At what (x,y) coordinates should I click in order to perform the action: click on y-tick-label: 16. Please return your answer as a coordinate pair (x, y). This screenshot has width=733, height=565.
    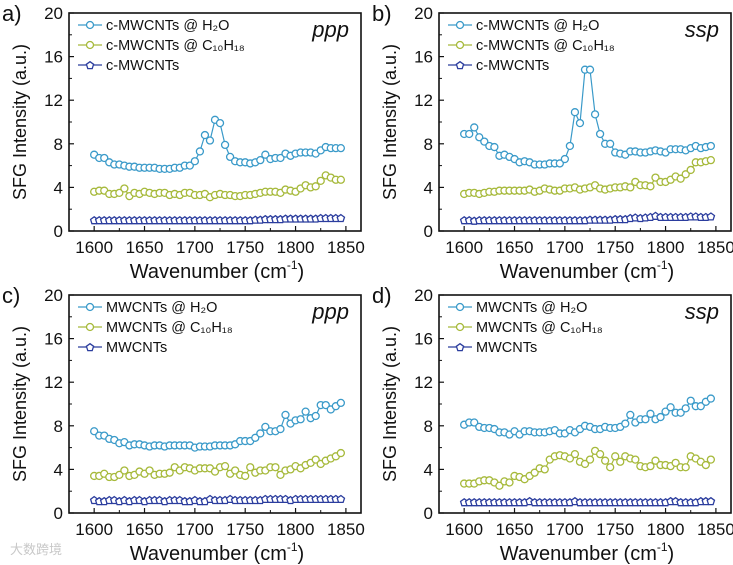
    Looking at the image, I should click on (423, 339).